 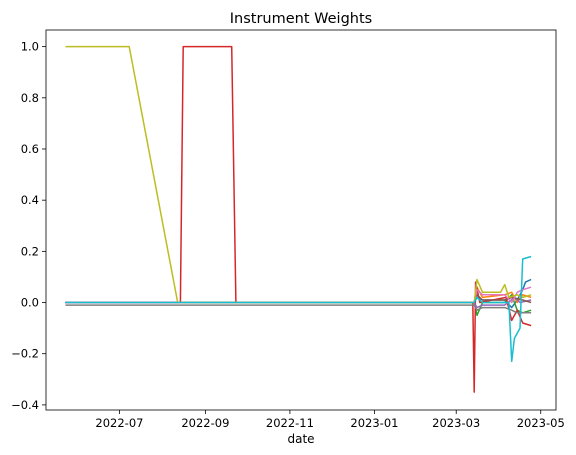 What do you see at coordinates (374, 423) in the screenshot?
I see `x-tick-label: 2023-01` at bounding box center [374, 423].